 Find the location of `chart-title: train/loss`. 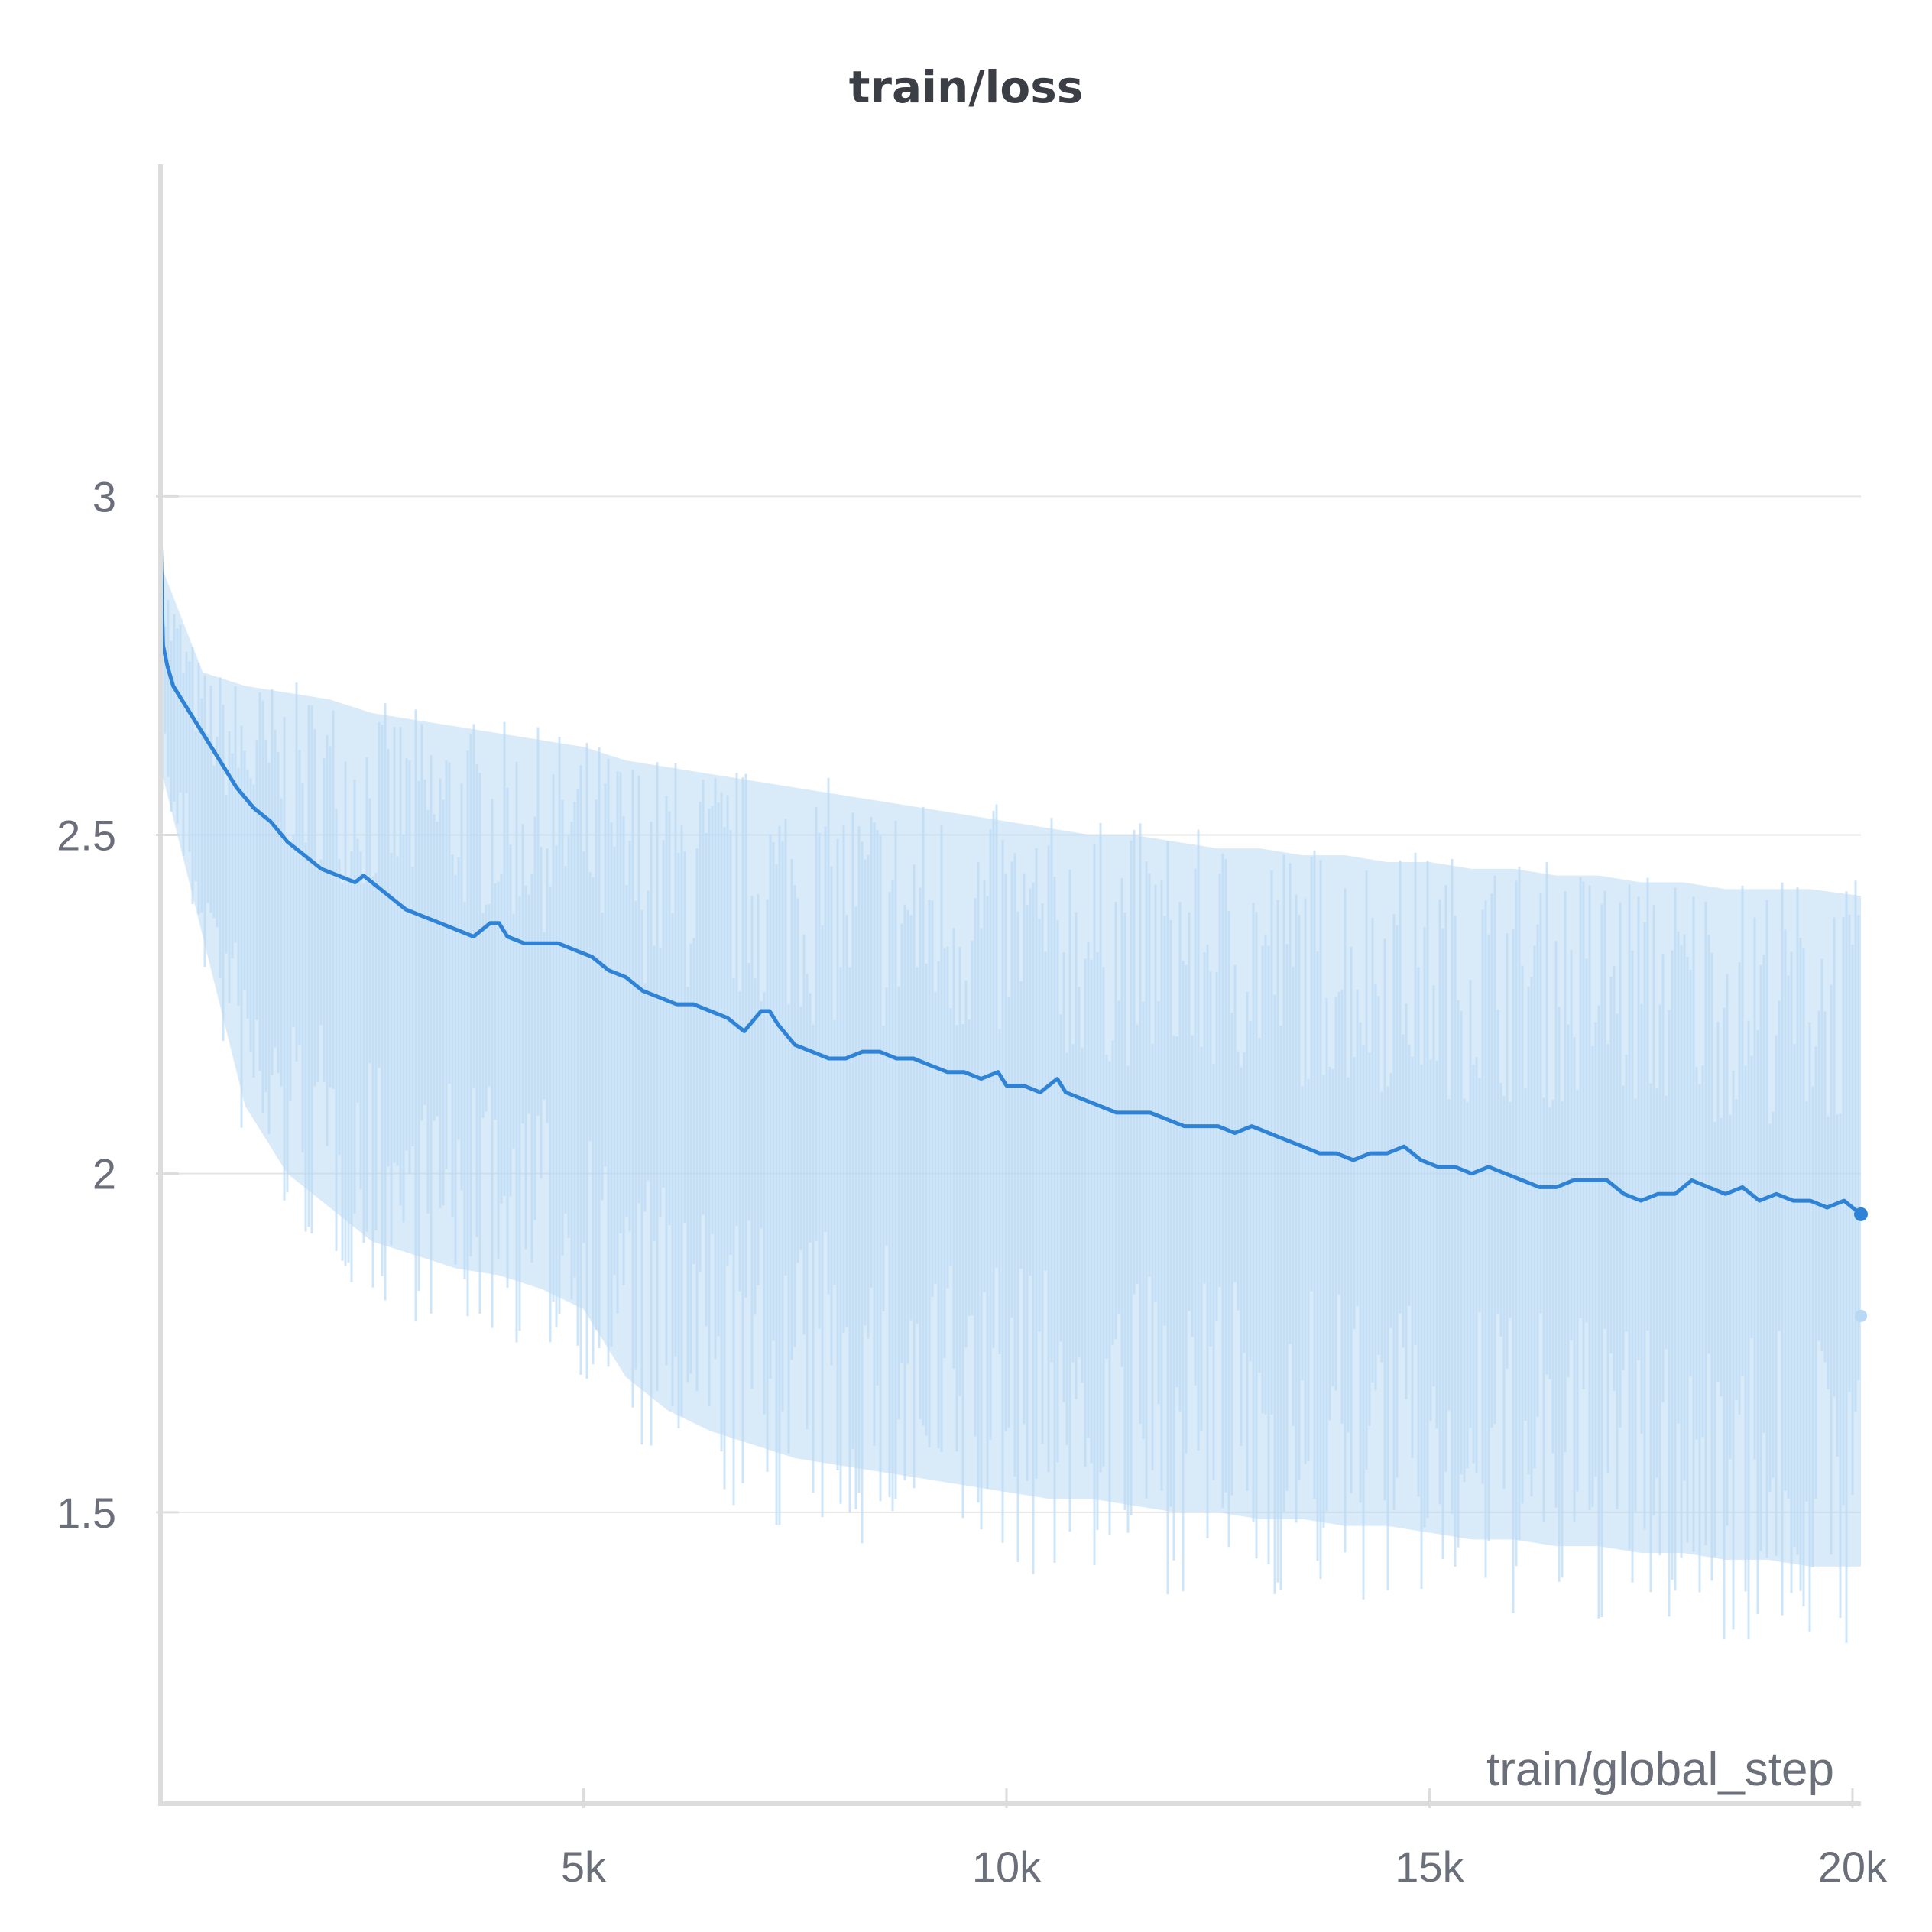

chart-title: train/loss is located at coordinates (967, 87).